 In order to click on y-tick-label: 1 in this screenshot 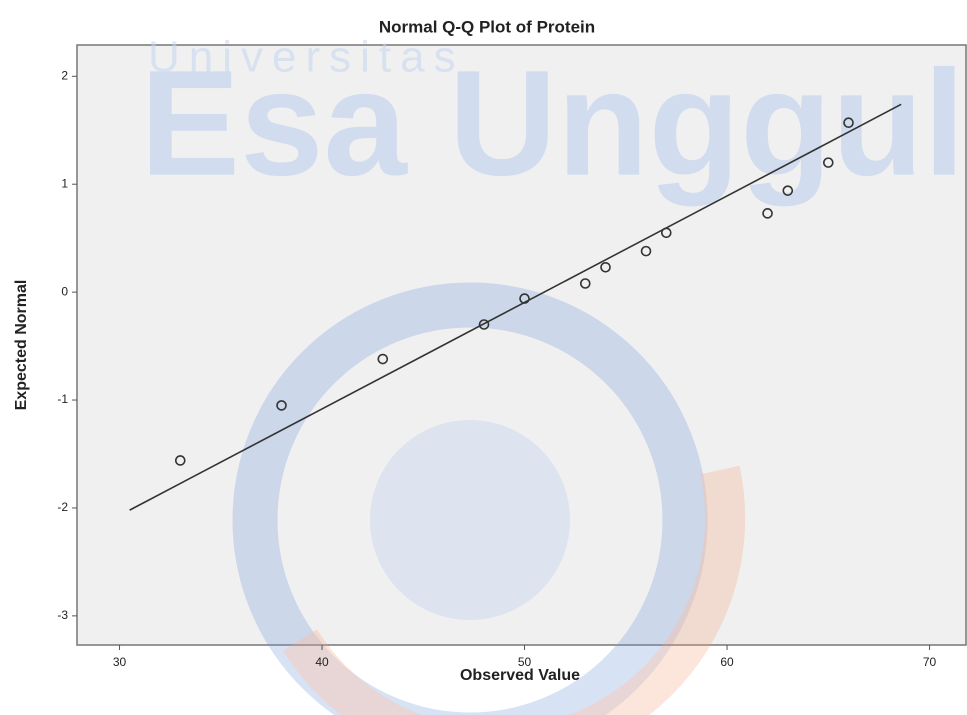, I will do `click(64, 183)`.